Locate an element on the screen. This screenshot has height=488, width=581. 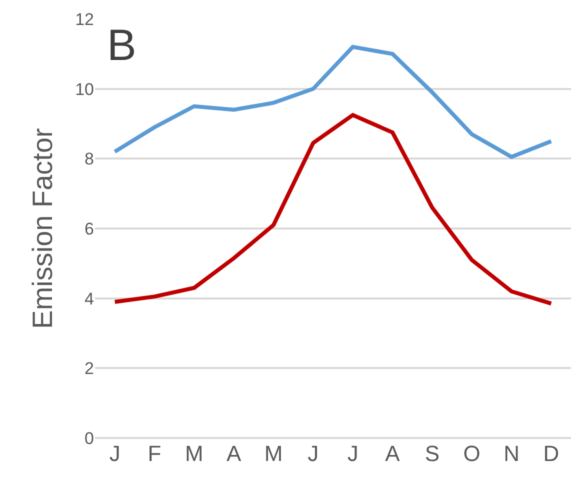
annotation: B is located at coordinates (121, 45).